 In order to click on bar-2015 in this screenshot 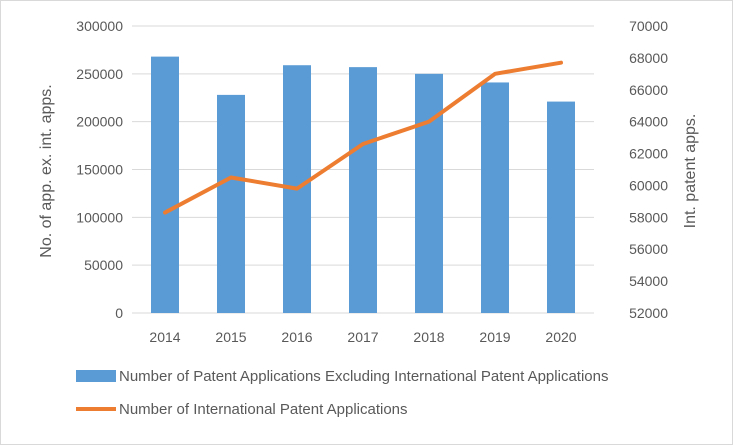, I will do `click(231, 203)`.